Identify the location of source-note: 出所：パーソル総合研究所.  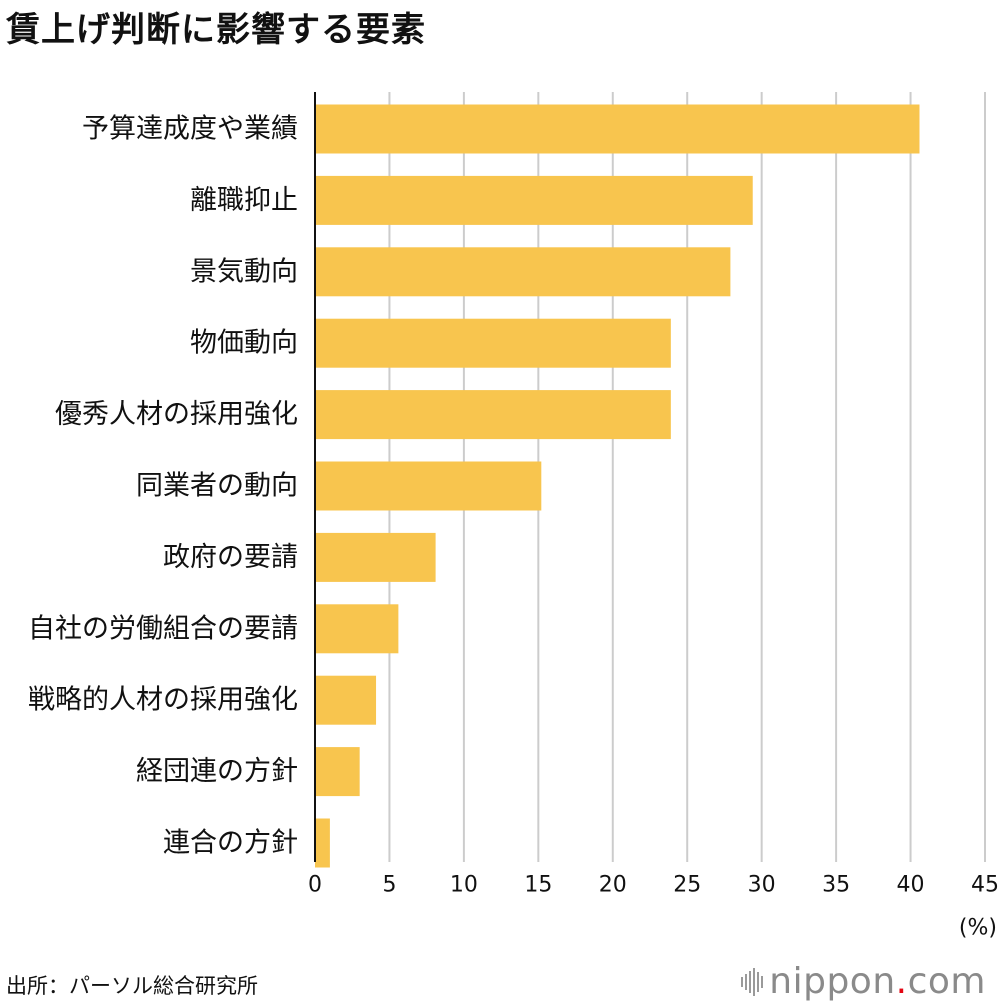
(132, 986).